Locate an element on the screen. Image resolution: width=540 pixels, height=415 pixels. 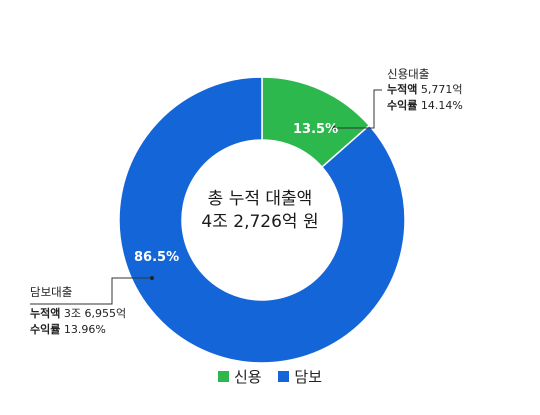
legend-item-credit: 신용 is located at coordinates (240, 376).